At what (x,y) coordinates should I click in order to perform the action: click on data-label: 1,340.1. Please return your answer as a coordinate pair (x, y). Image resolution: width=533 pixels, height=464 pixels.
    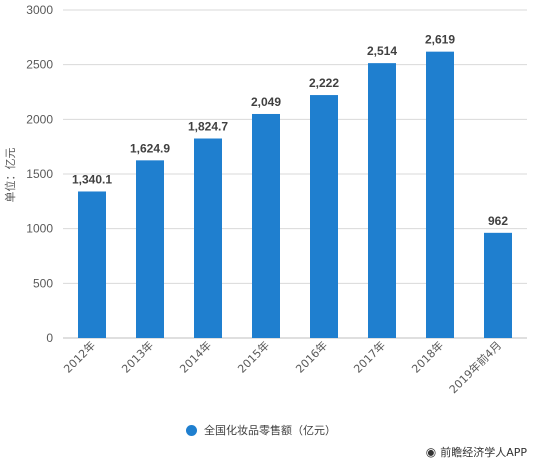
    Looking at the image, I should click on (92, 179).